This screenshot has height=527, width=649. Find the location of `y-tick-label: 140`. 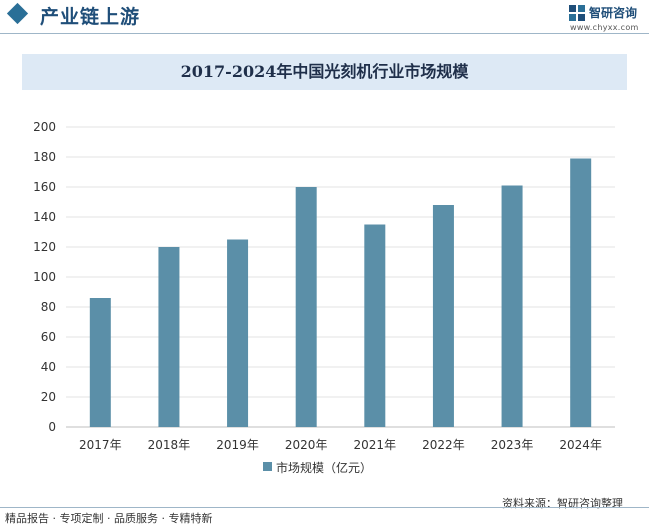

y-tick-label: 140 is located at coordinates (44, 217).